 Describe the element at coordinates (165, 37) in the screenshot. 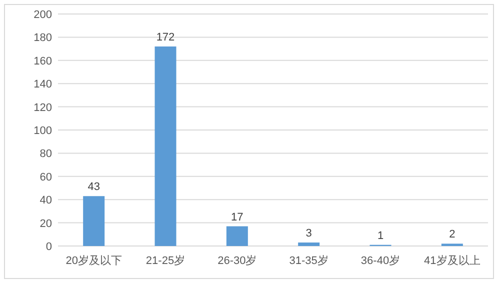

I see `data-label: 172` at that location.